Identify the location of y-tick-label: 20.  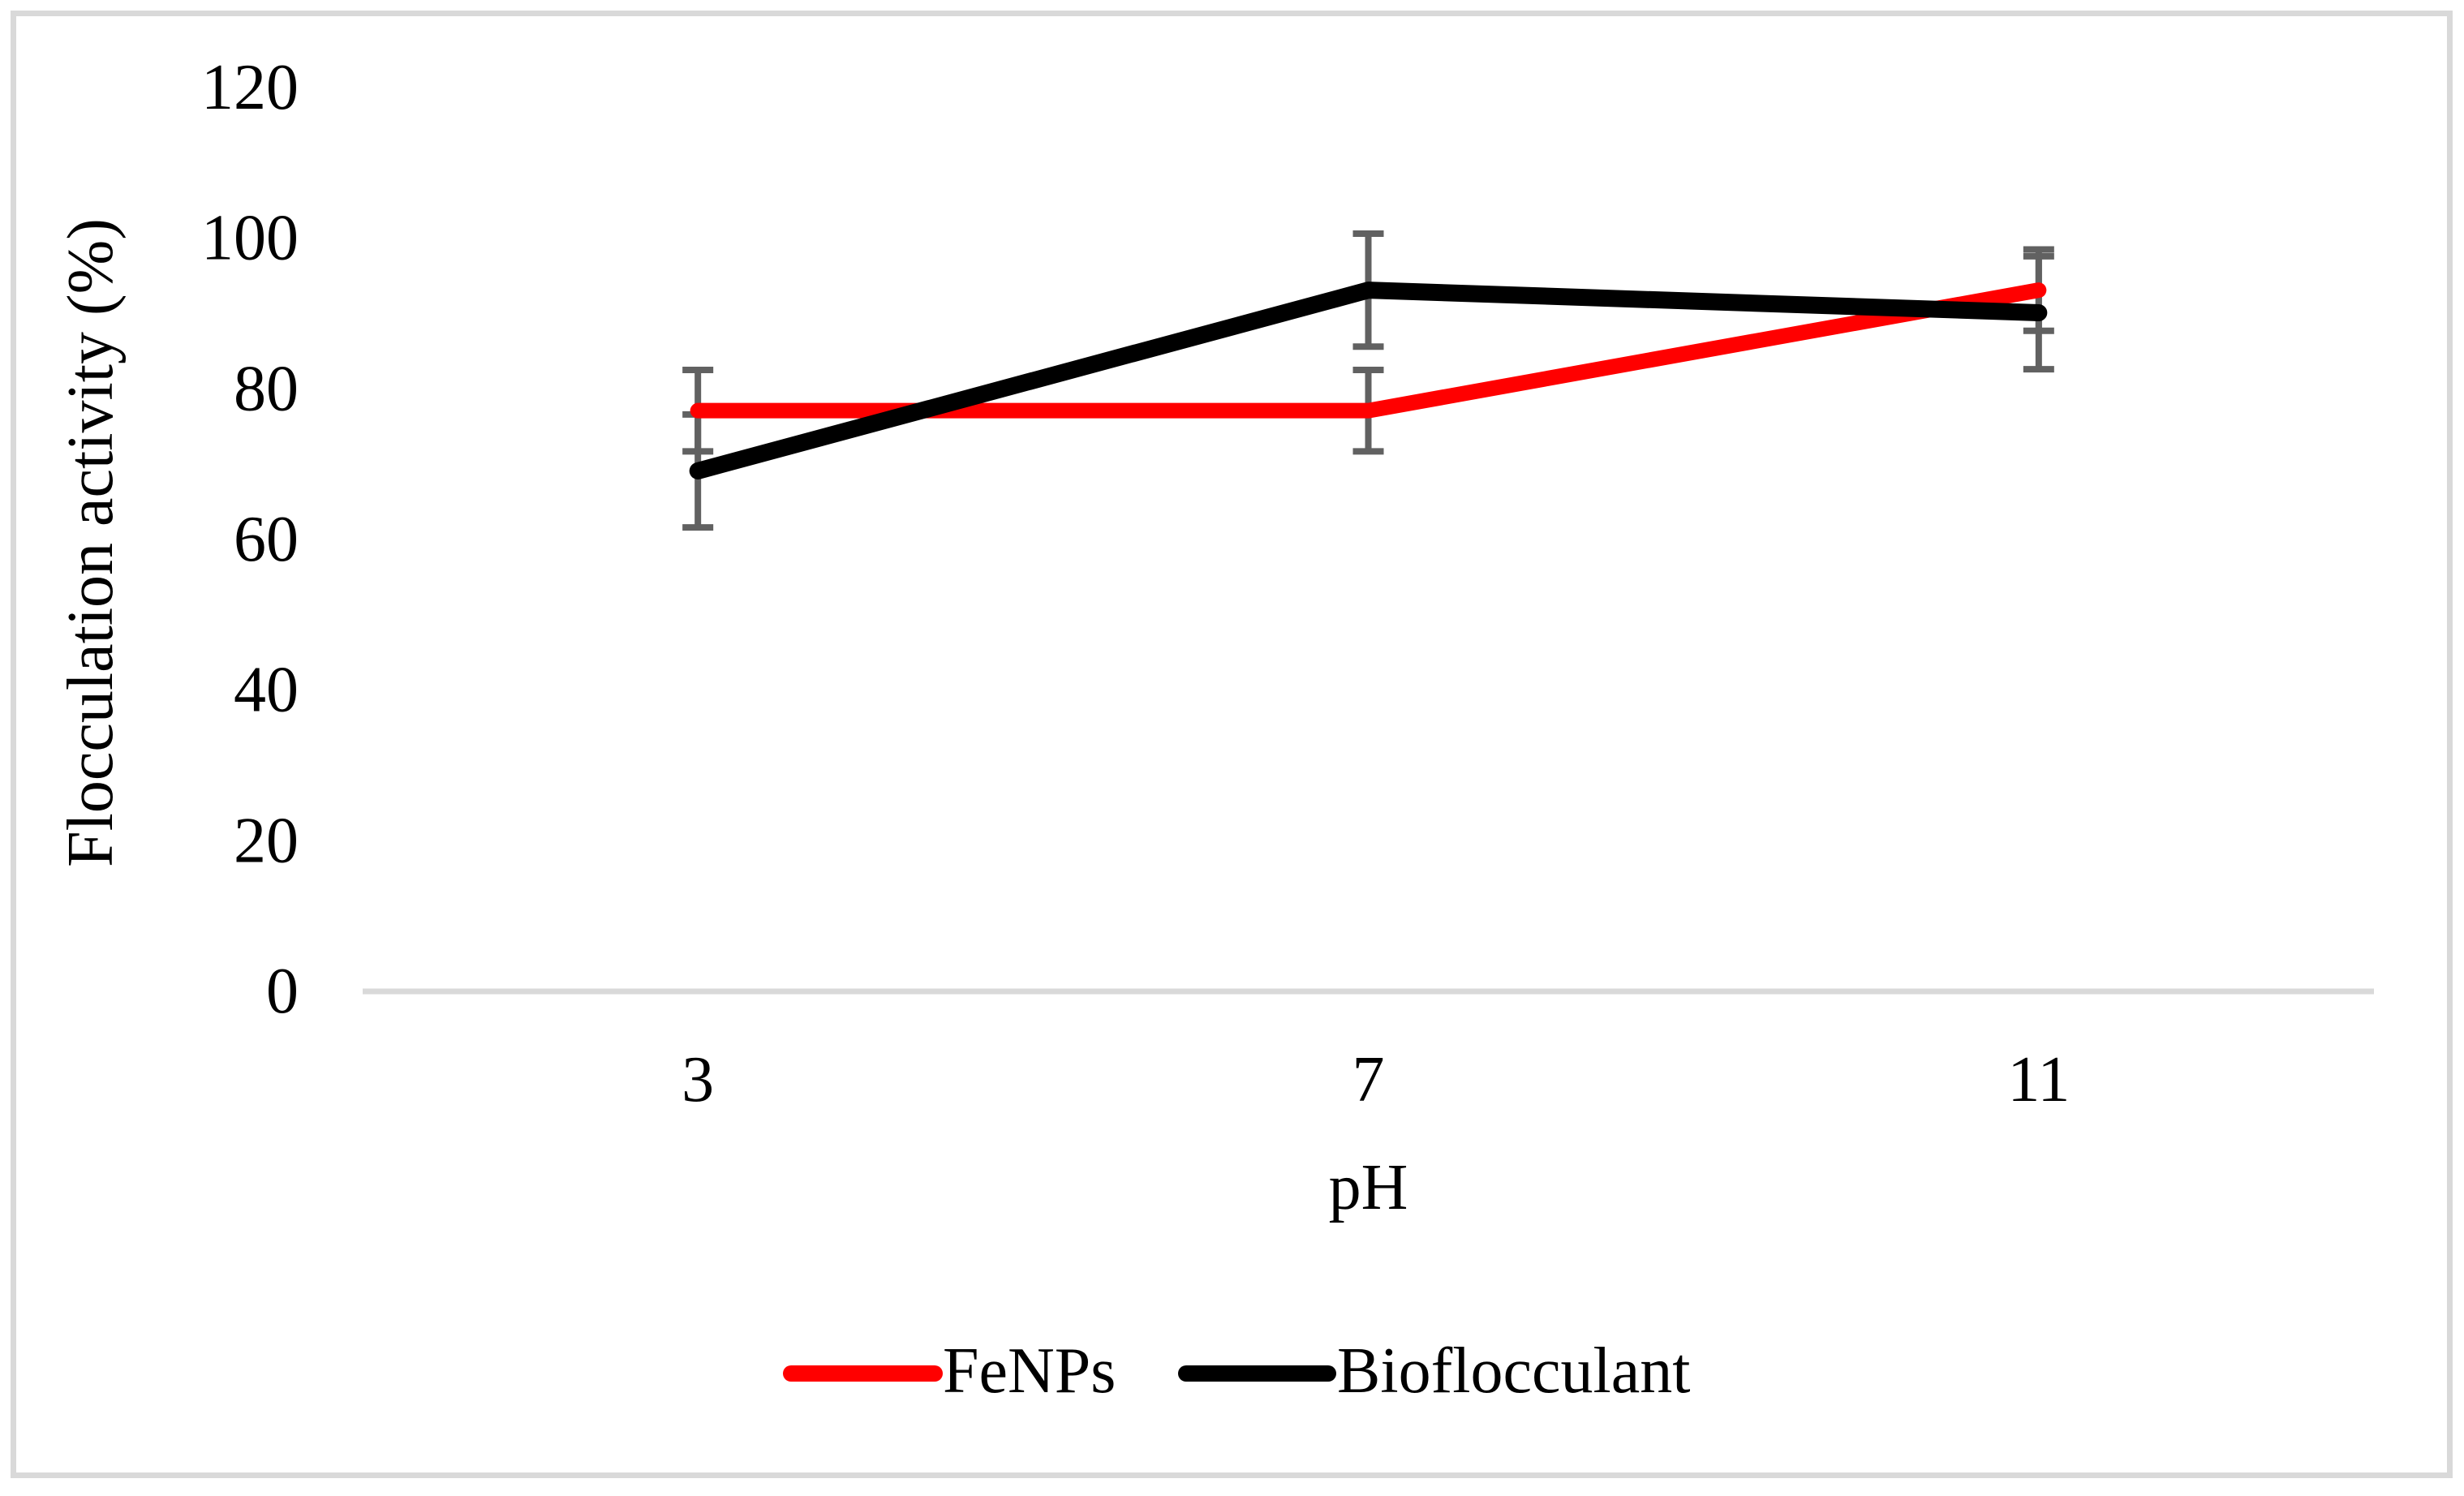
(266, 840).